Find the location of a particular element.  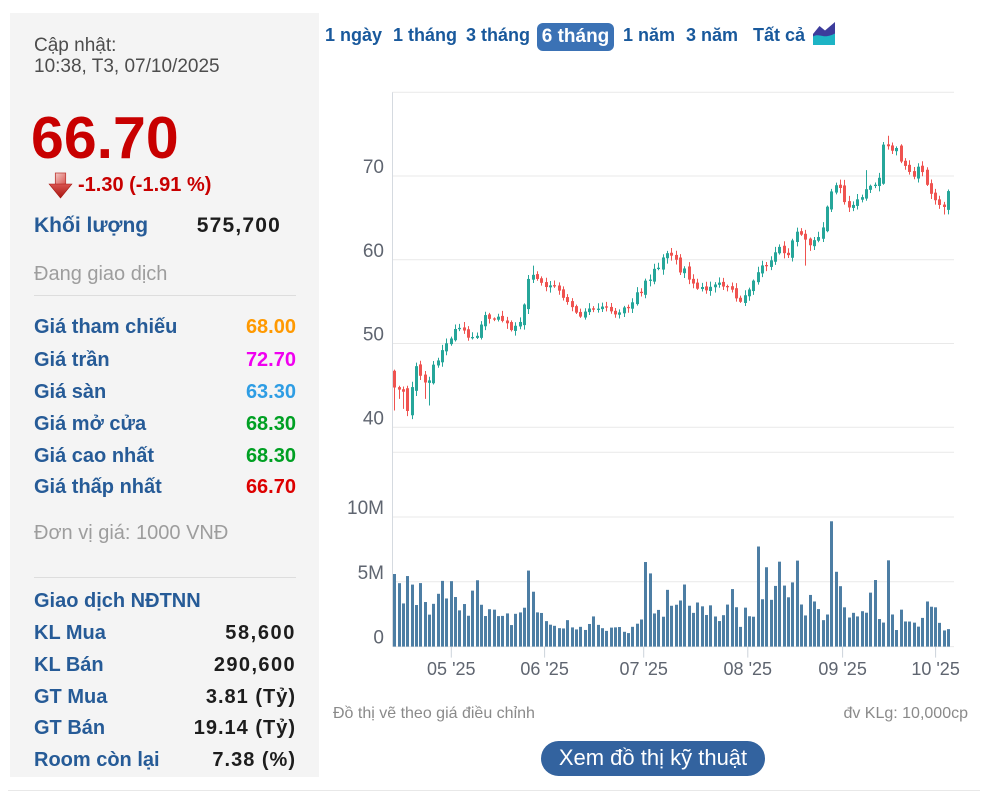

svg-text: 06 '25 is located at coordinates (544, 669).